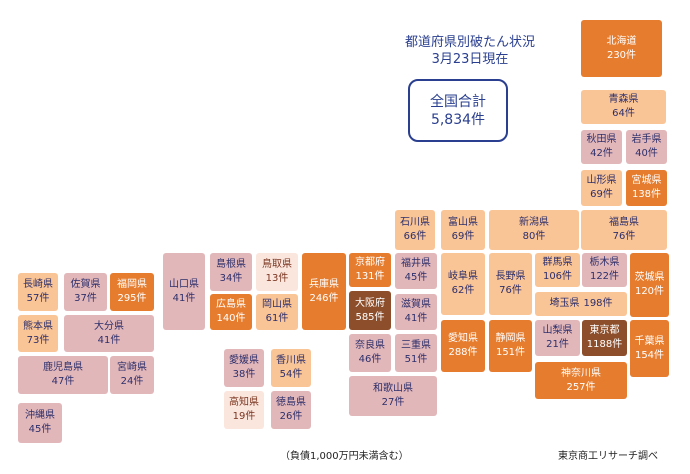  Describe the element at coordinates (324, 284) in the screenshot. I see `pref-name: 兵庫県` at that location.